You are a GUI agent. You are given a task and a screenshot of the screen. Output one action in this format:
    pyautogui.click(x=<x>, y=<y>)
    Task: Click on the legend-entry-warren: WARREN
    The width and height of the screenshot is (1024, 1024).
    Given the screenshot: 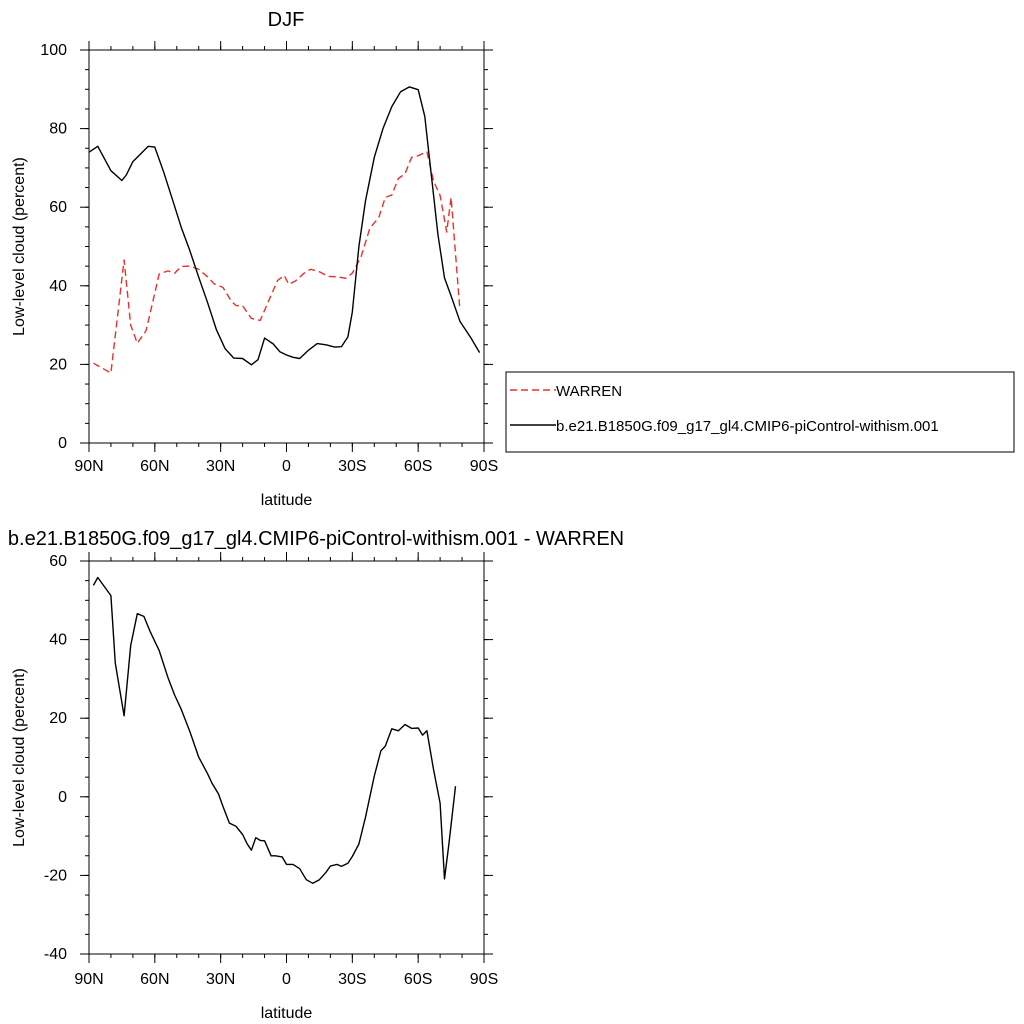 What is the action you would take?
    pyautogui.click(x=589, y=391)
    